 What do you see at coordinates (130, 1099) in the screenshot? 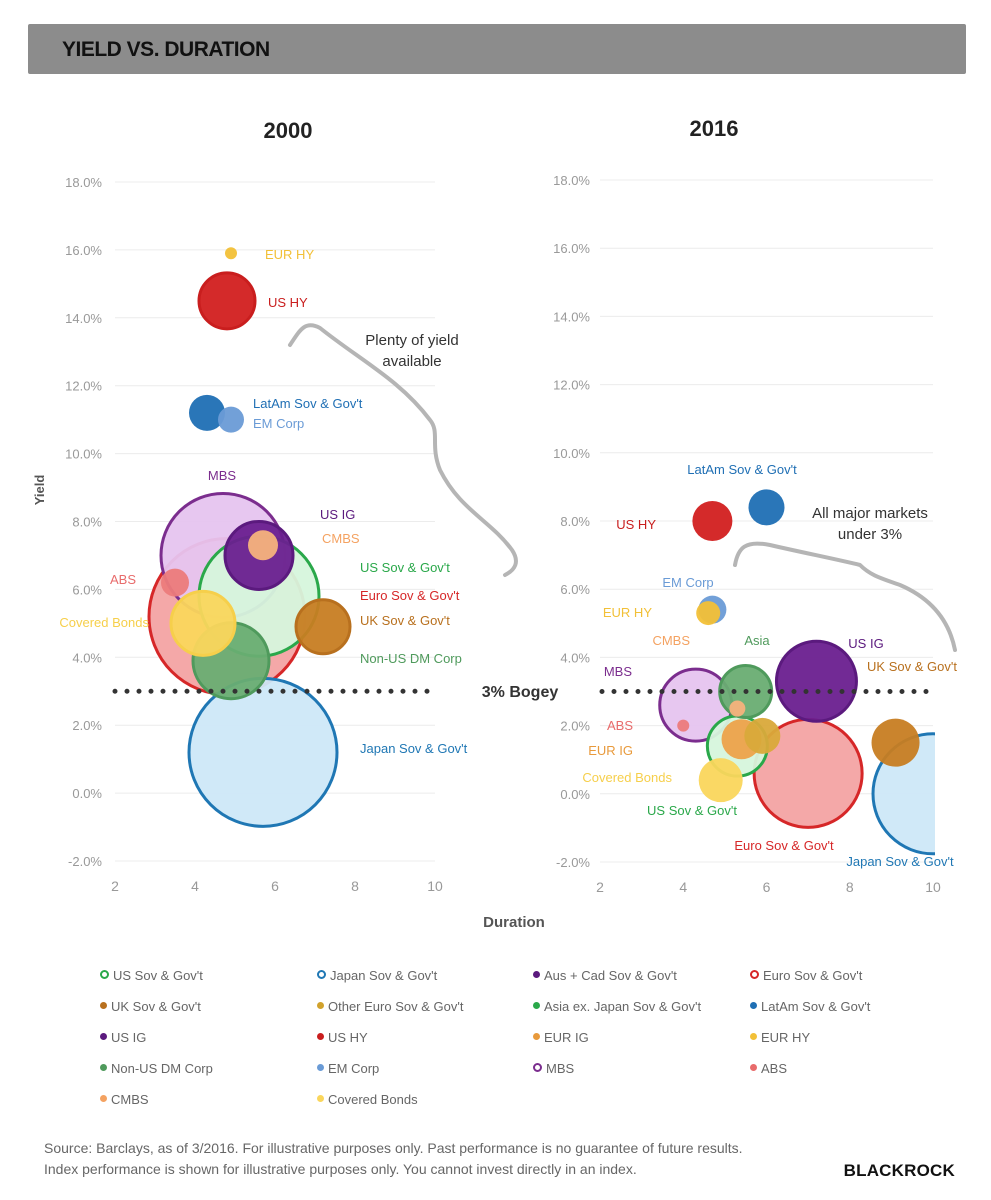
I see `legend-label: CMBS` at bounding box center [130, 1099].